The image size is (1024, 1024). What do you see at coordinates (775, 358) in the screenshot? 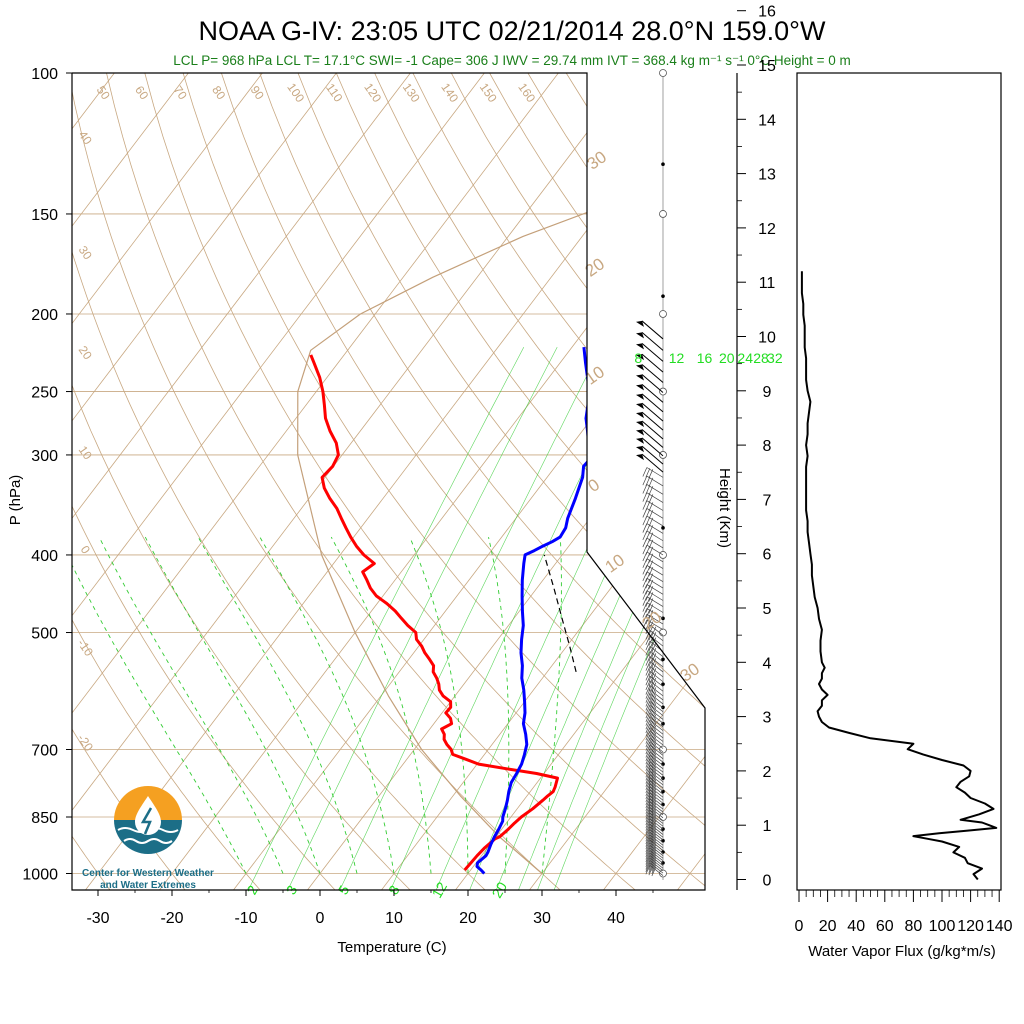
I see `mixing-ratio-top-label: 32` at bounding box center [775, 358].